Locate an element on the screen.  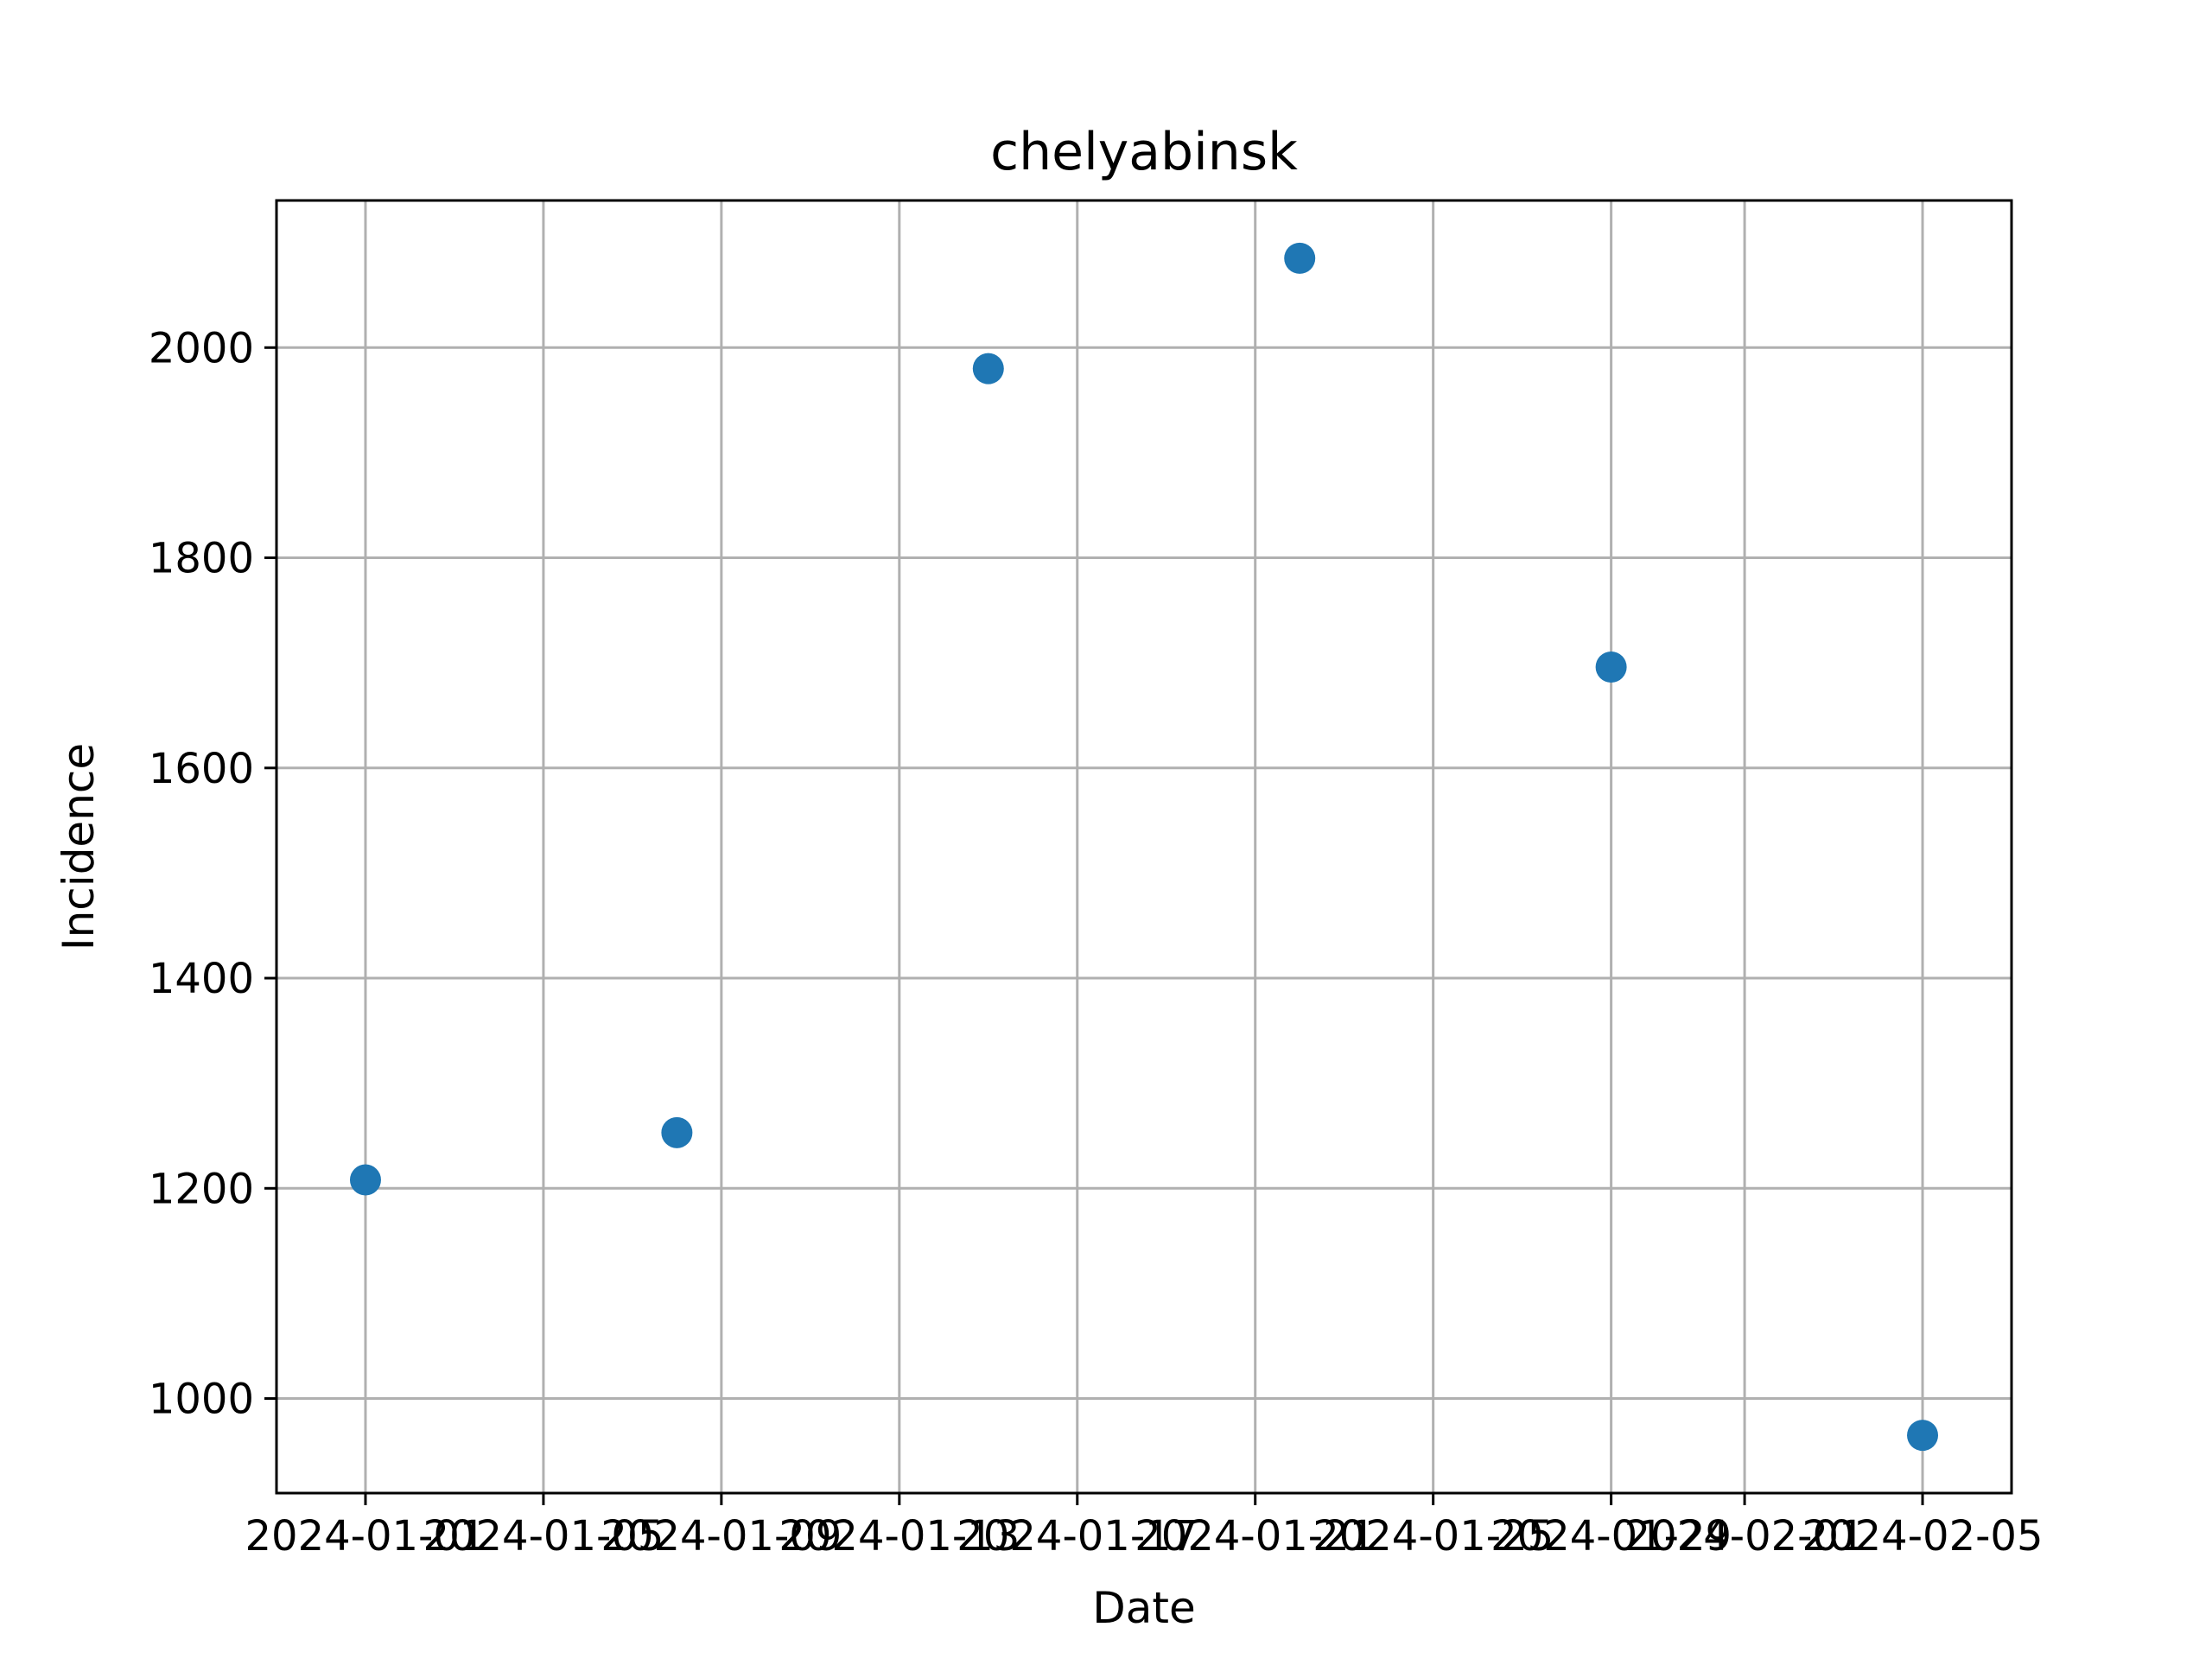
x-tick-label: 2024-01-17 is located at coordinates (1077, 1536).